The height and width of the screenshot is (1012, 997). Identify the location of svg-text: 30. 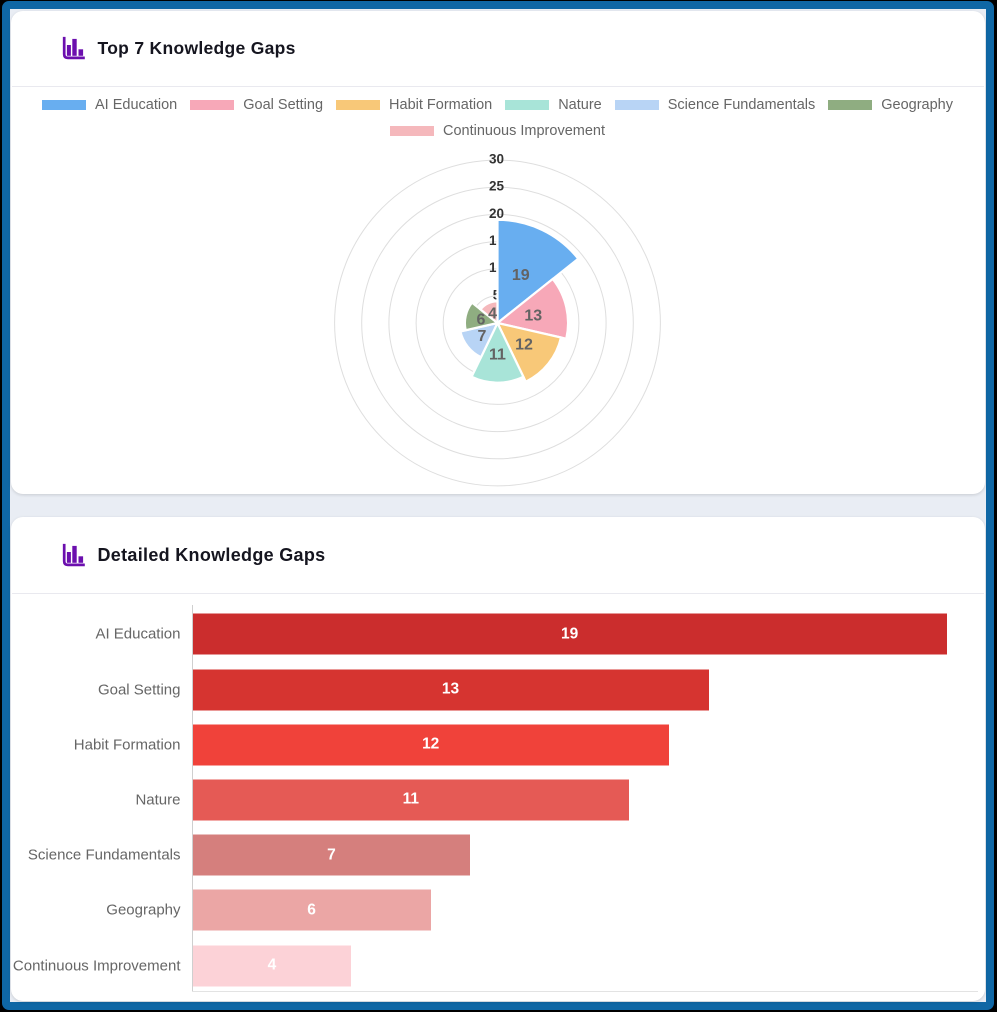
(495, 159).